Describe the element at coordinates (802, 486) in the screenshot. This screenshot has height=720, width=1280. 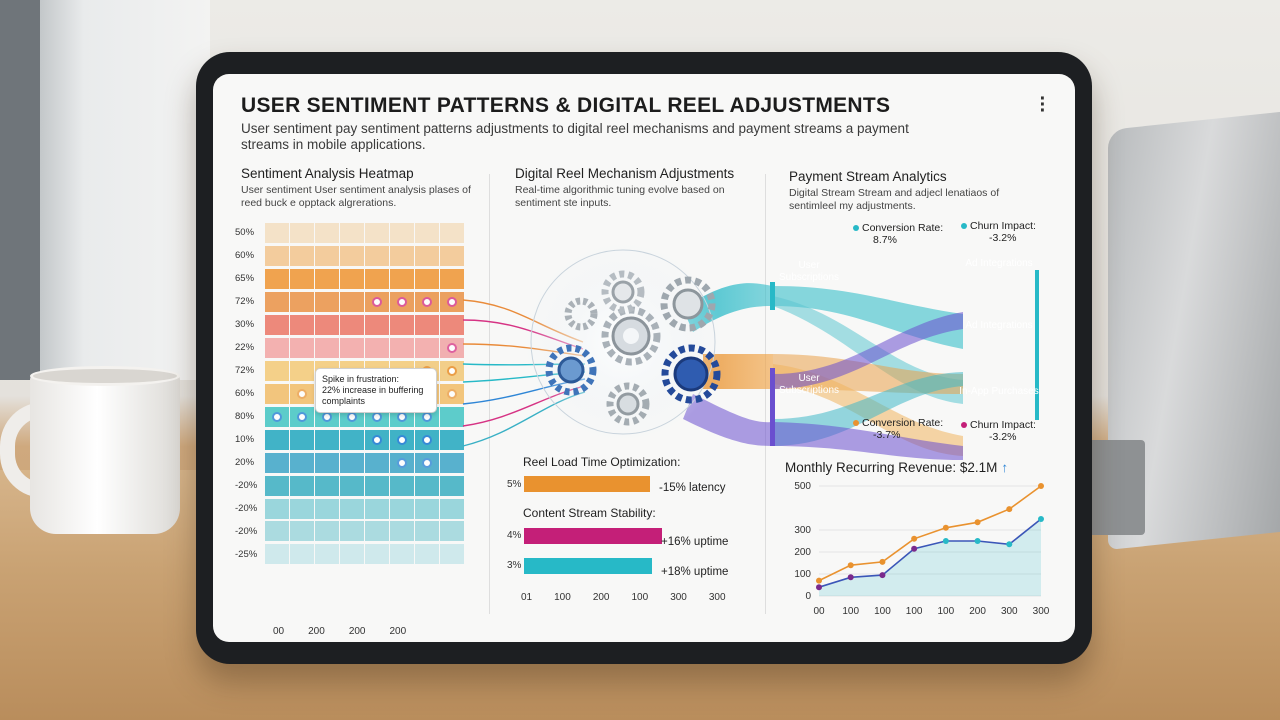
I see `y-tick-label: 500` at that location.